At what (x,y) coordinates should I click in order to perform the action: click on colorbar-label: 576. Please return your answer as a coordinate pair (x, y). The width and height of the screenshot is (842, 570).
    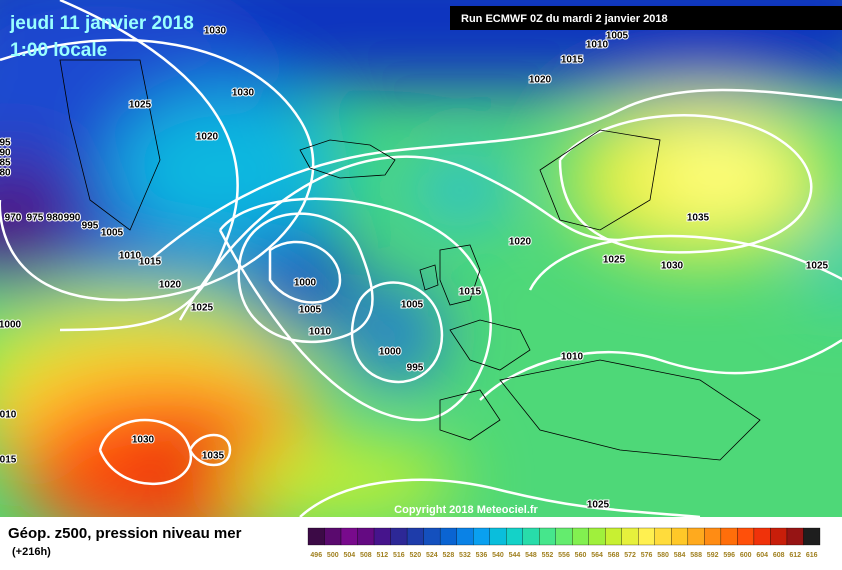
    Looking at the image, I should click on (647, 555).